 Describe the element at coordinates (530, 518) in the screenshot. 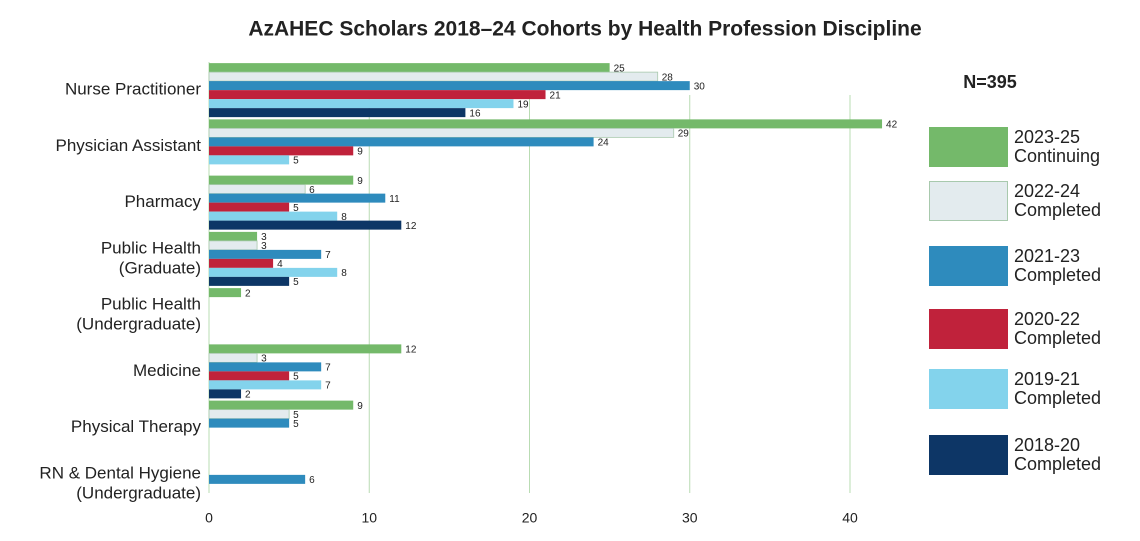

I see `x-tick-label: 20` at that location.